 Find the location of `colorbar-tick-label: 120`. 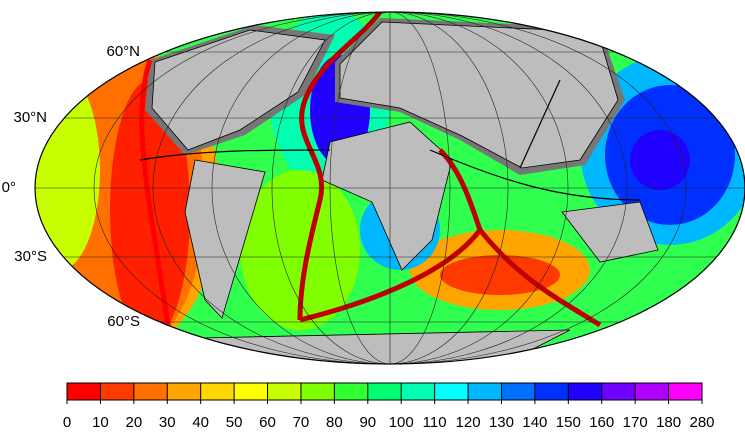

colorbar-tick-label: 120 is located at coordinates (468, 422).